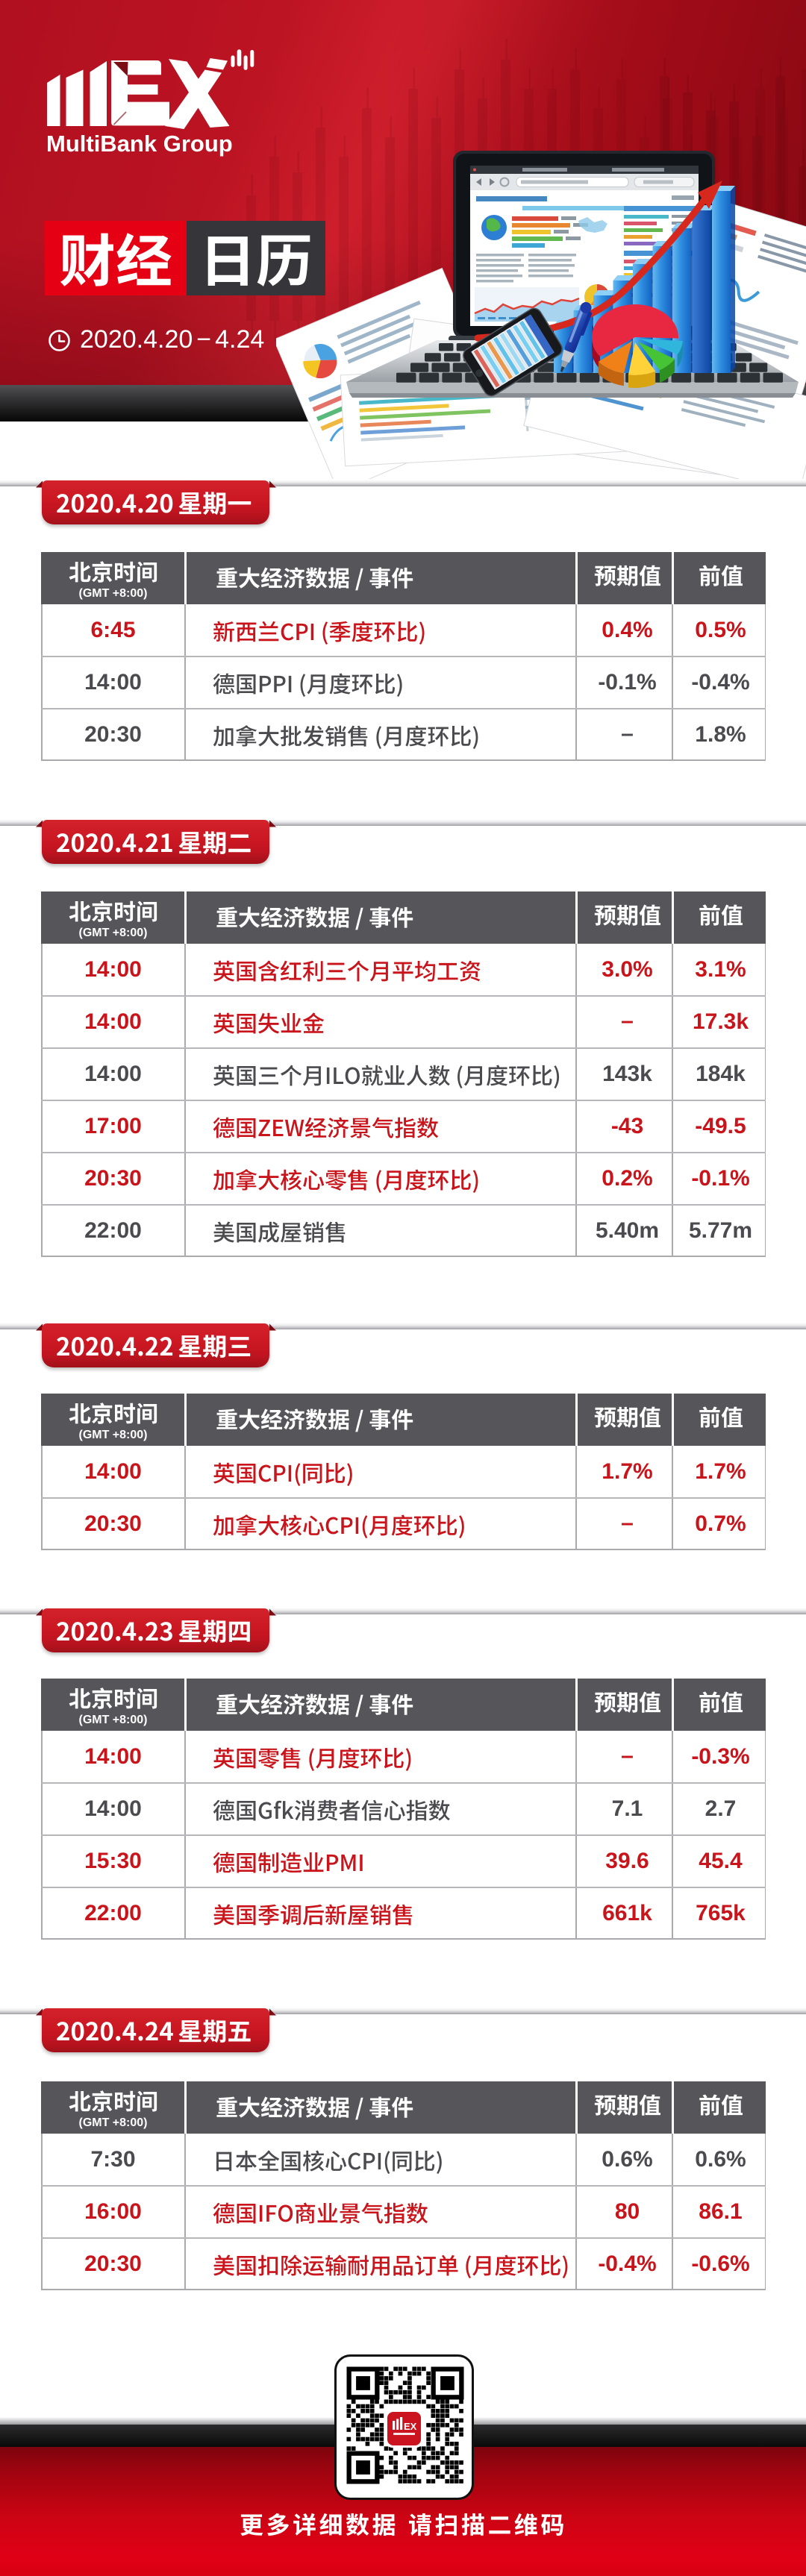 The height and width of the screenshot is (2576, 806). I want to click on svg-text: EX, so click(410, 2426).